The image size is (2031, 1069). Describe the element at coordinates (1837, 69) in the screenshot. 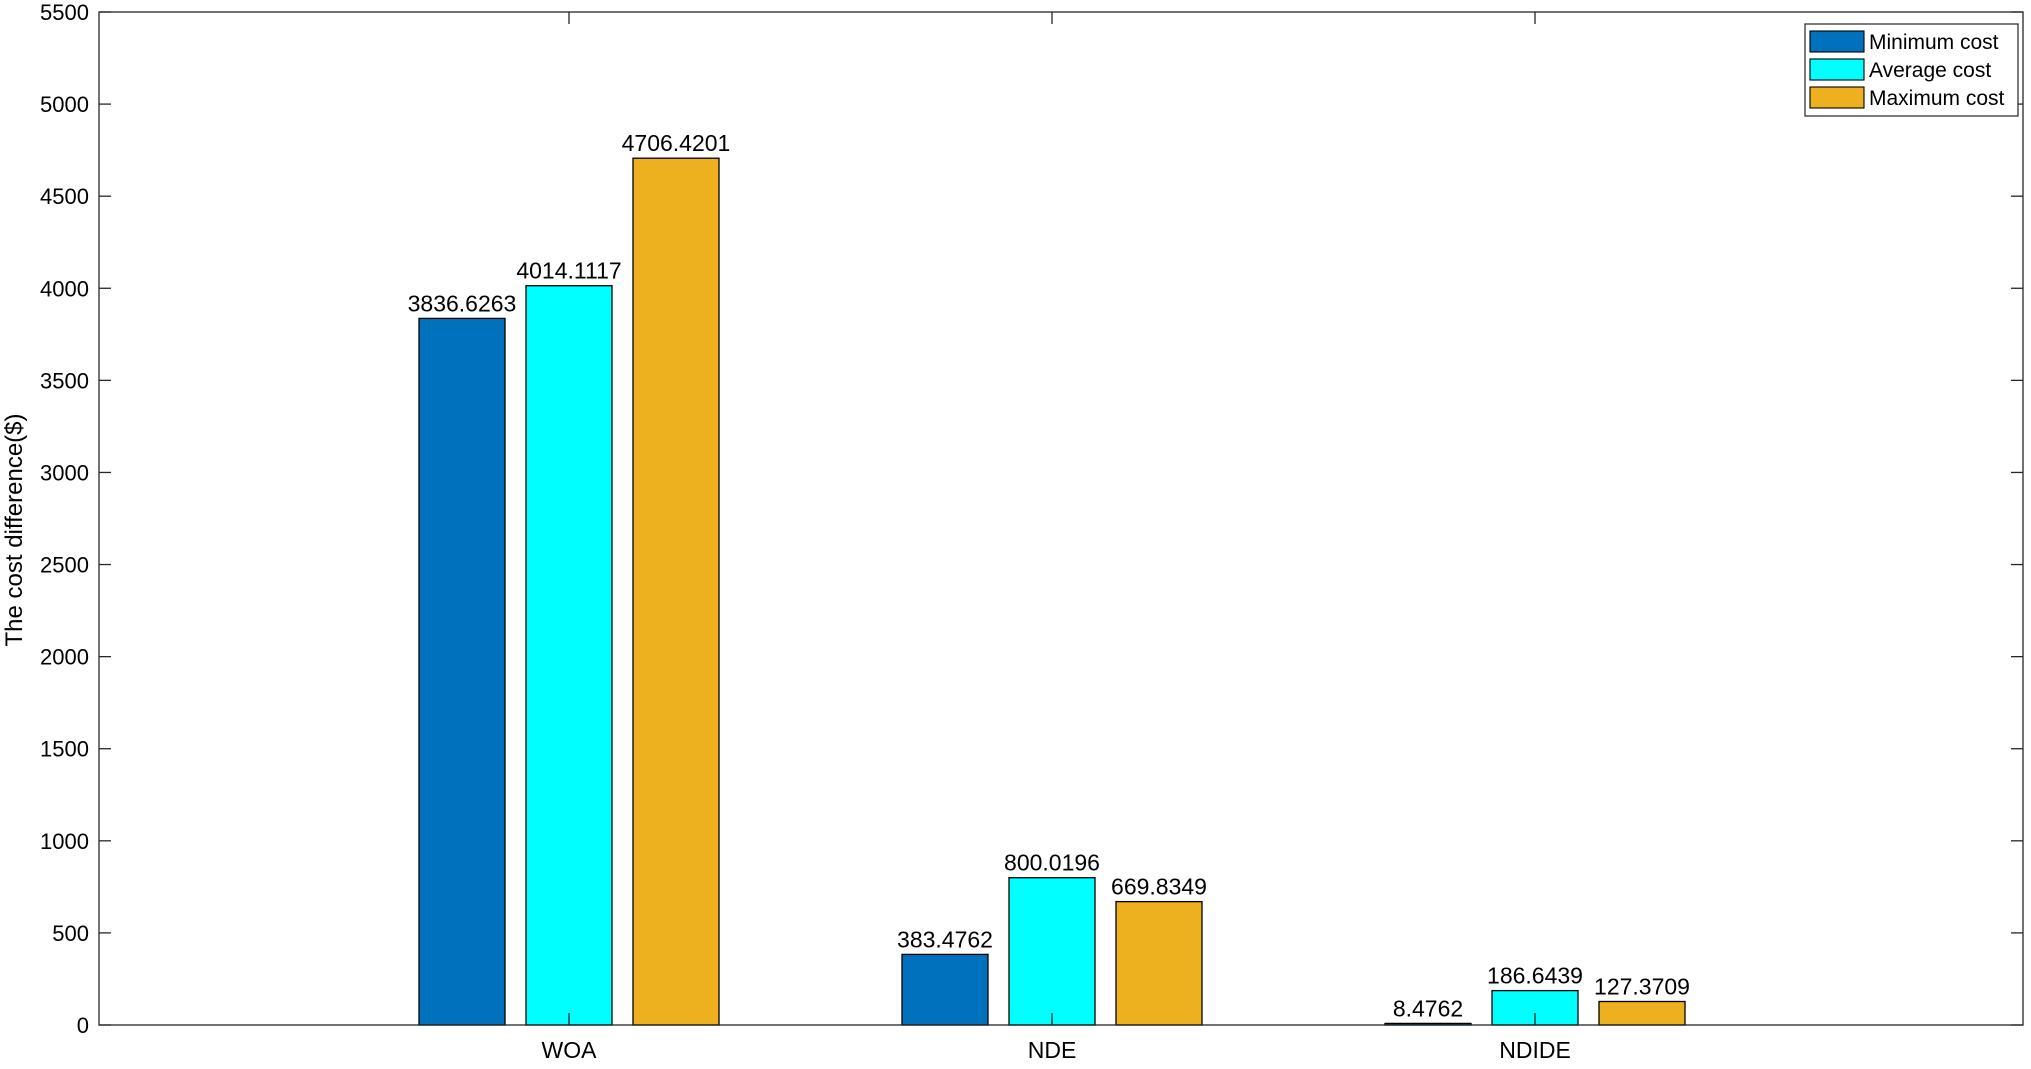

I see `legend-swatch-average-cost` at that location.